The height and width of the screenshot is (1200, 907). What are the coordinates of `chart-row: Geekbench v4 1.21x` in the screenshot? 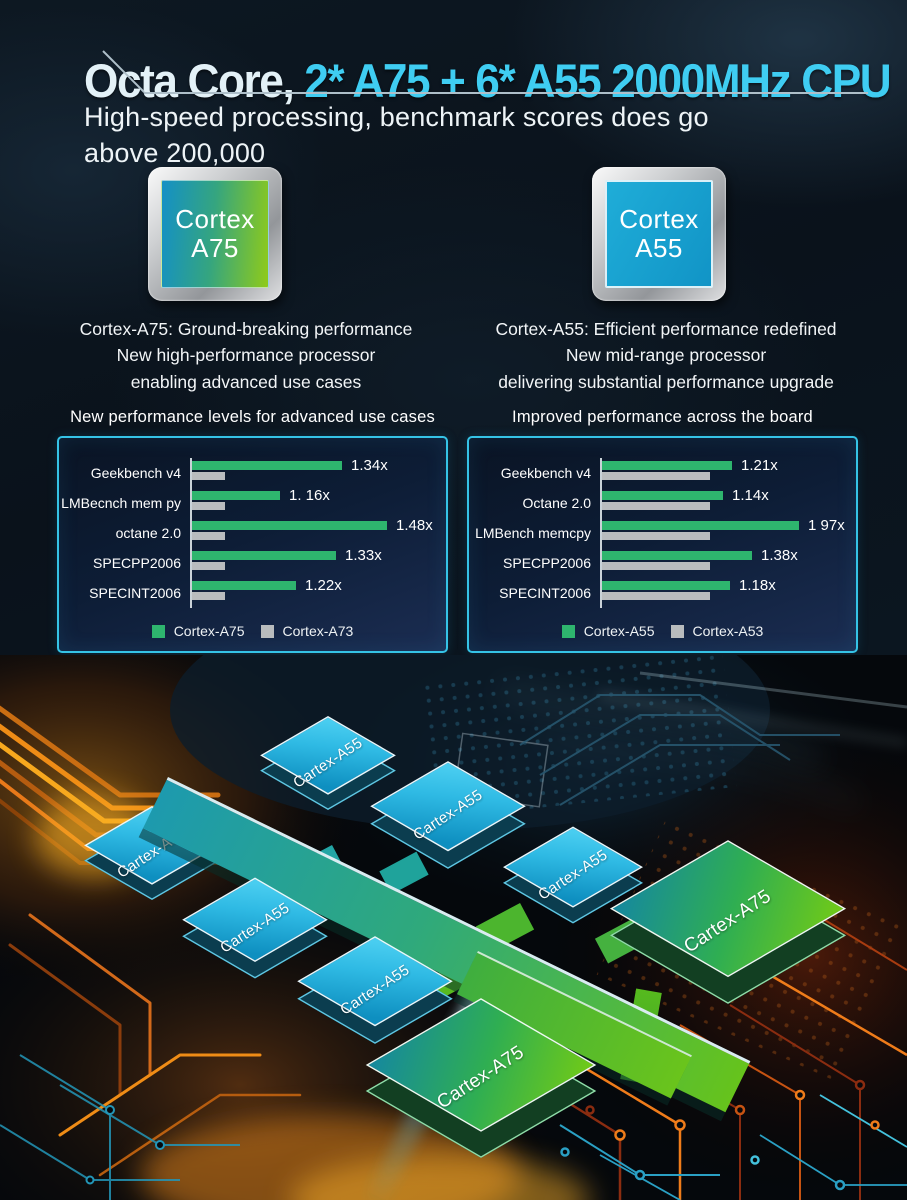 It's located at (662, 471).